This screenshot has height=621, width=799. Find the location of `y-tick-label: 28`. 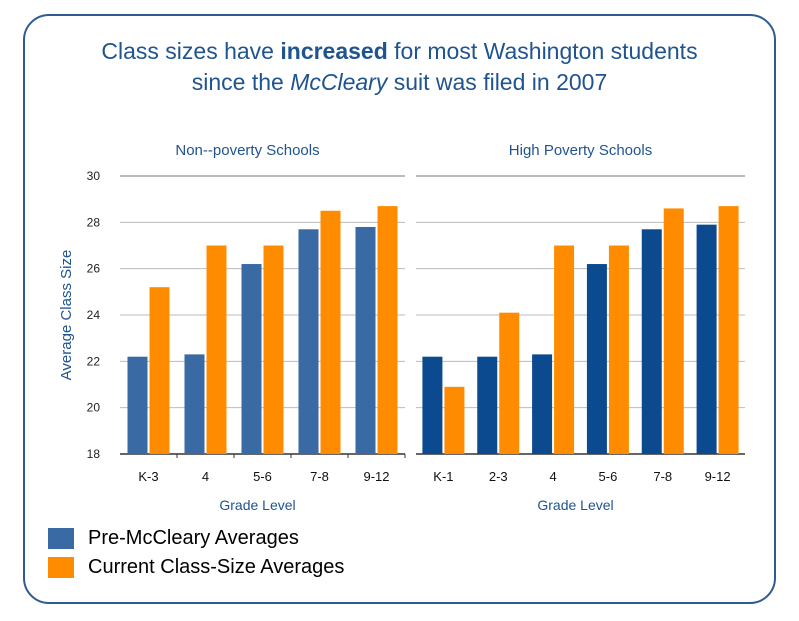

y-tick-label: 28 is located at coordinates (94, 222).